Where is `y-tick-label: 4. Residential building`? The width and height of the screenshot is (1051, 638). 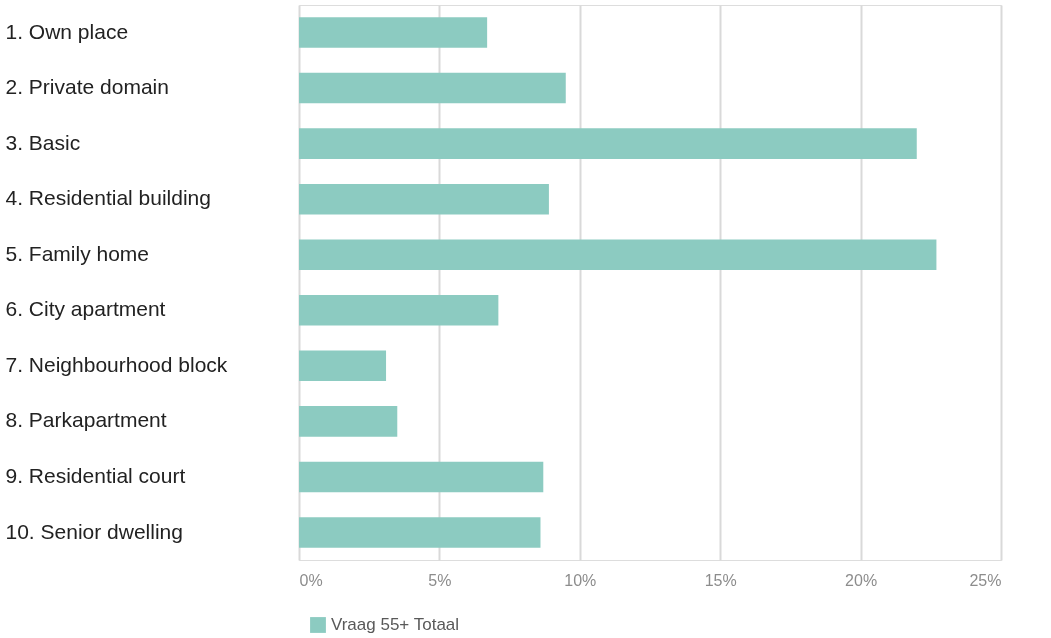
y-tick-label: 4. Residential building is located at coordinates (108, 198).